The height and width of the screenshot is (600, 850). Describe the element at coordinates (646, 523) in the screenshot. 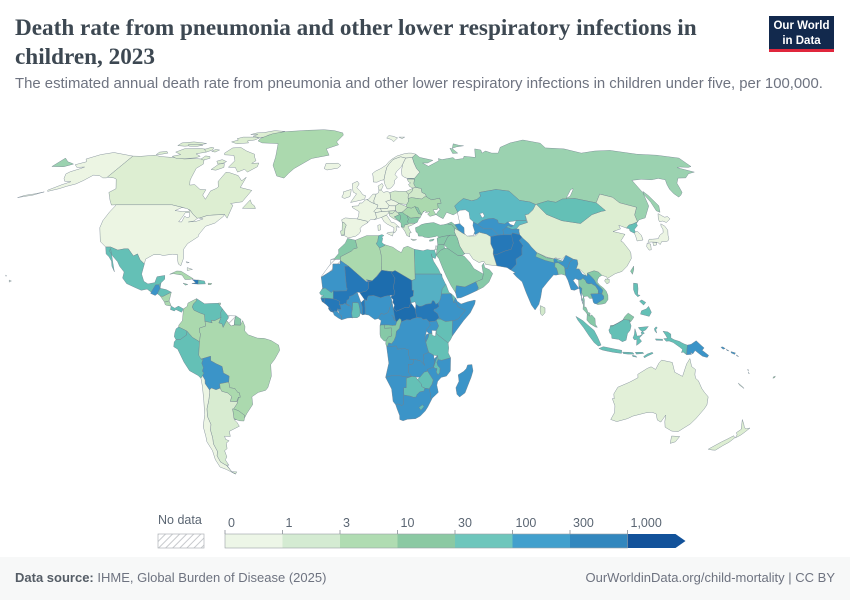

I see `svg-text: 1,000` at that location.